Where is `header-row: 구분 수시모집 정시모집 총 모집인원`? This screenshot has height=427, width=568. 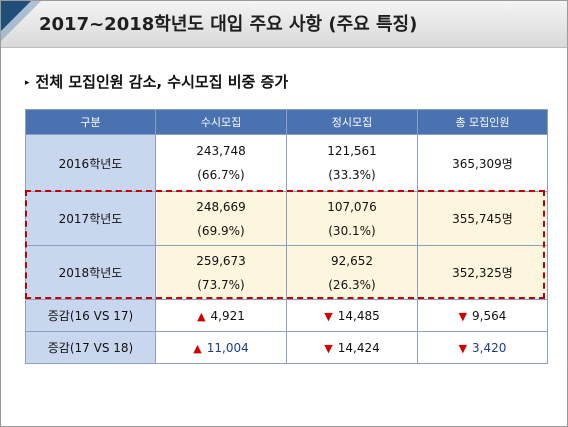
header-row: 구분 수시모집 정시모집 총 모집인원 is located at coordinates (286, 122).